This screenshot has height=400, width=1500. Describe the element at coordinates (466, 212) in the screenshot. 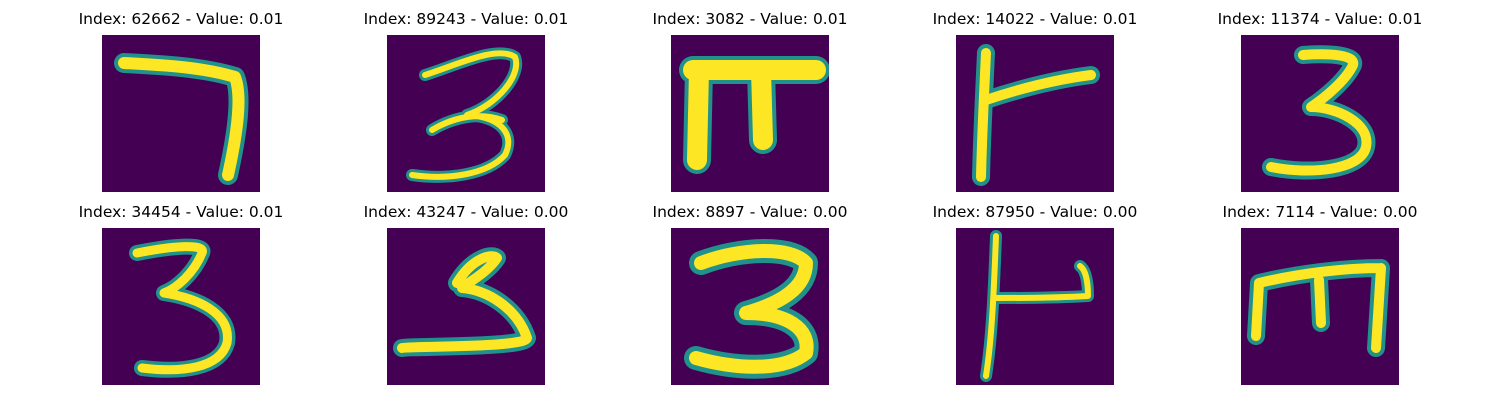

I see `panel-title: Index: 43247 - Value: 0.00` at that location.